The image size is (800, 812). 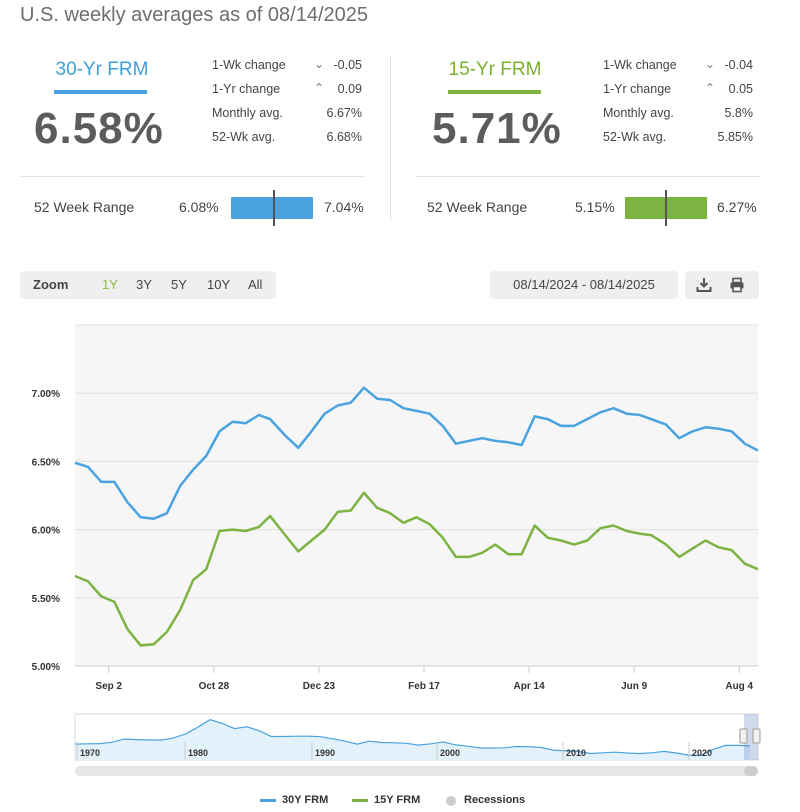 I want to click on range-bar-30yr, so click(x=272, y=208).